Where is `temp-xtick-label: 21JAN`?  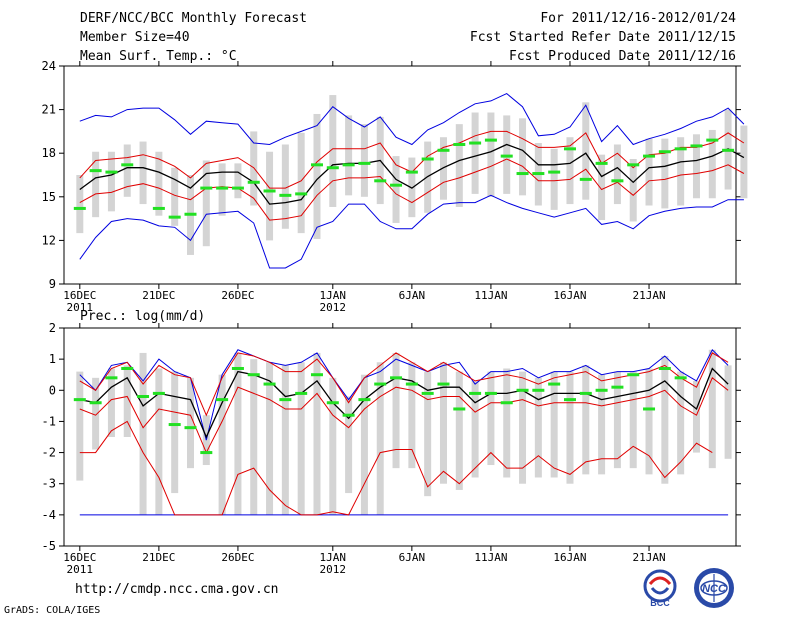
temp-xtick-label: 21JAN is located at coordinates (648, 295).